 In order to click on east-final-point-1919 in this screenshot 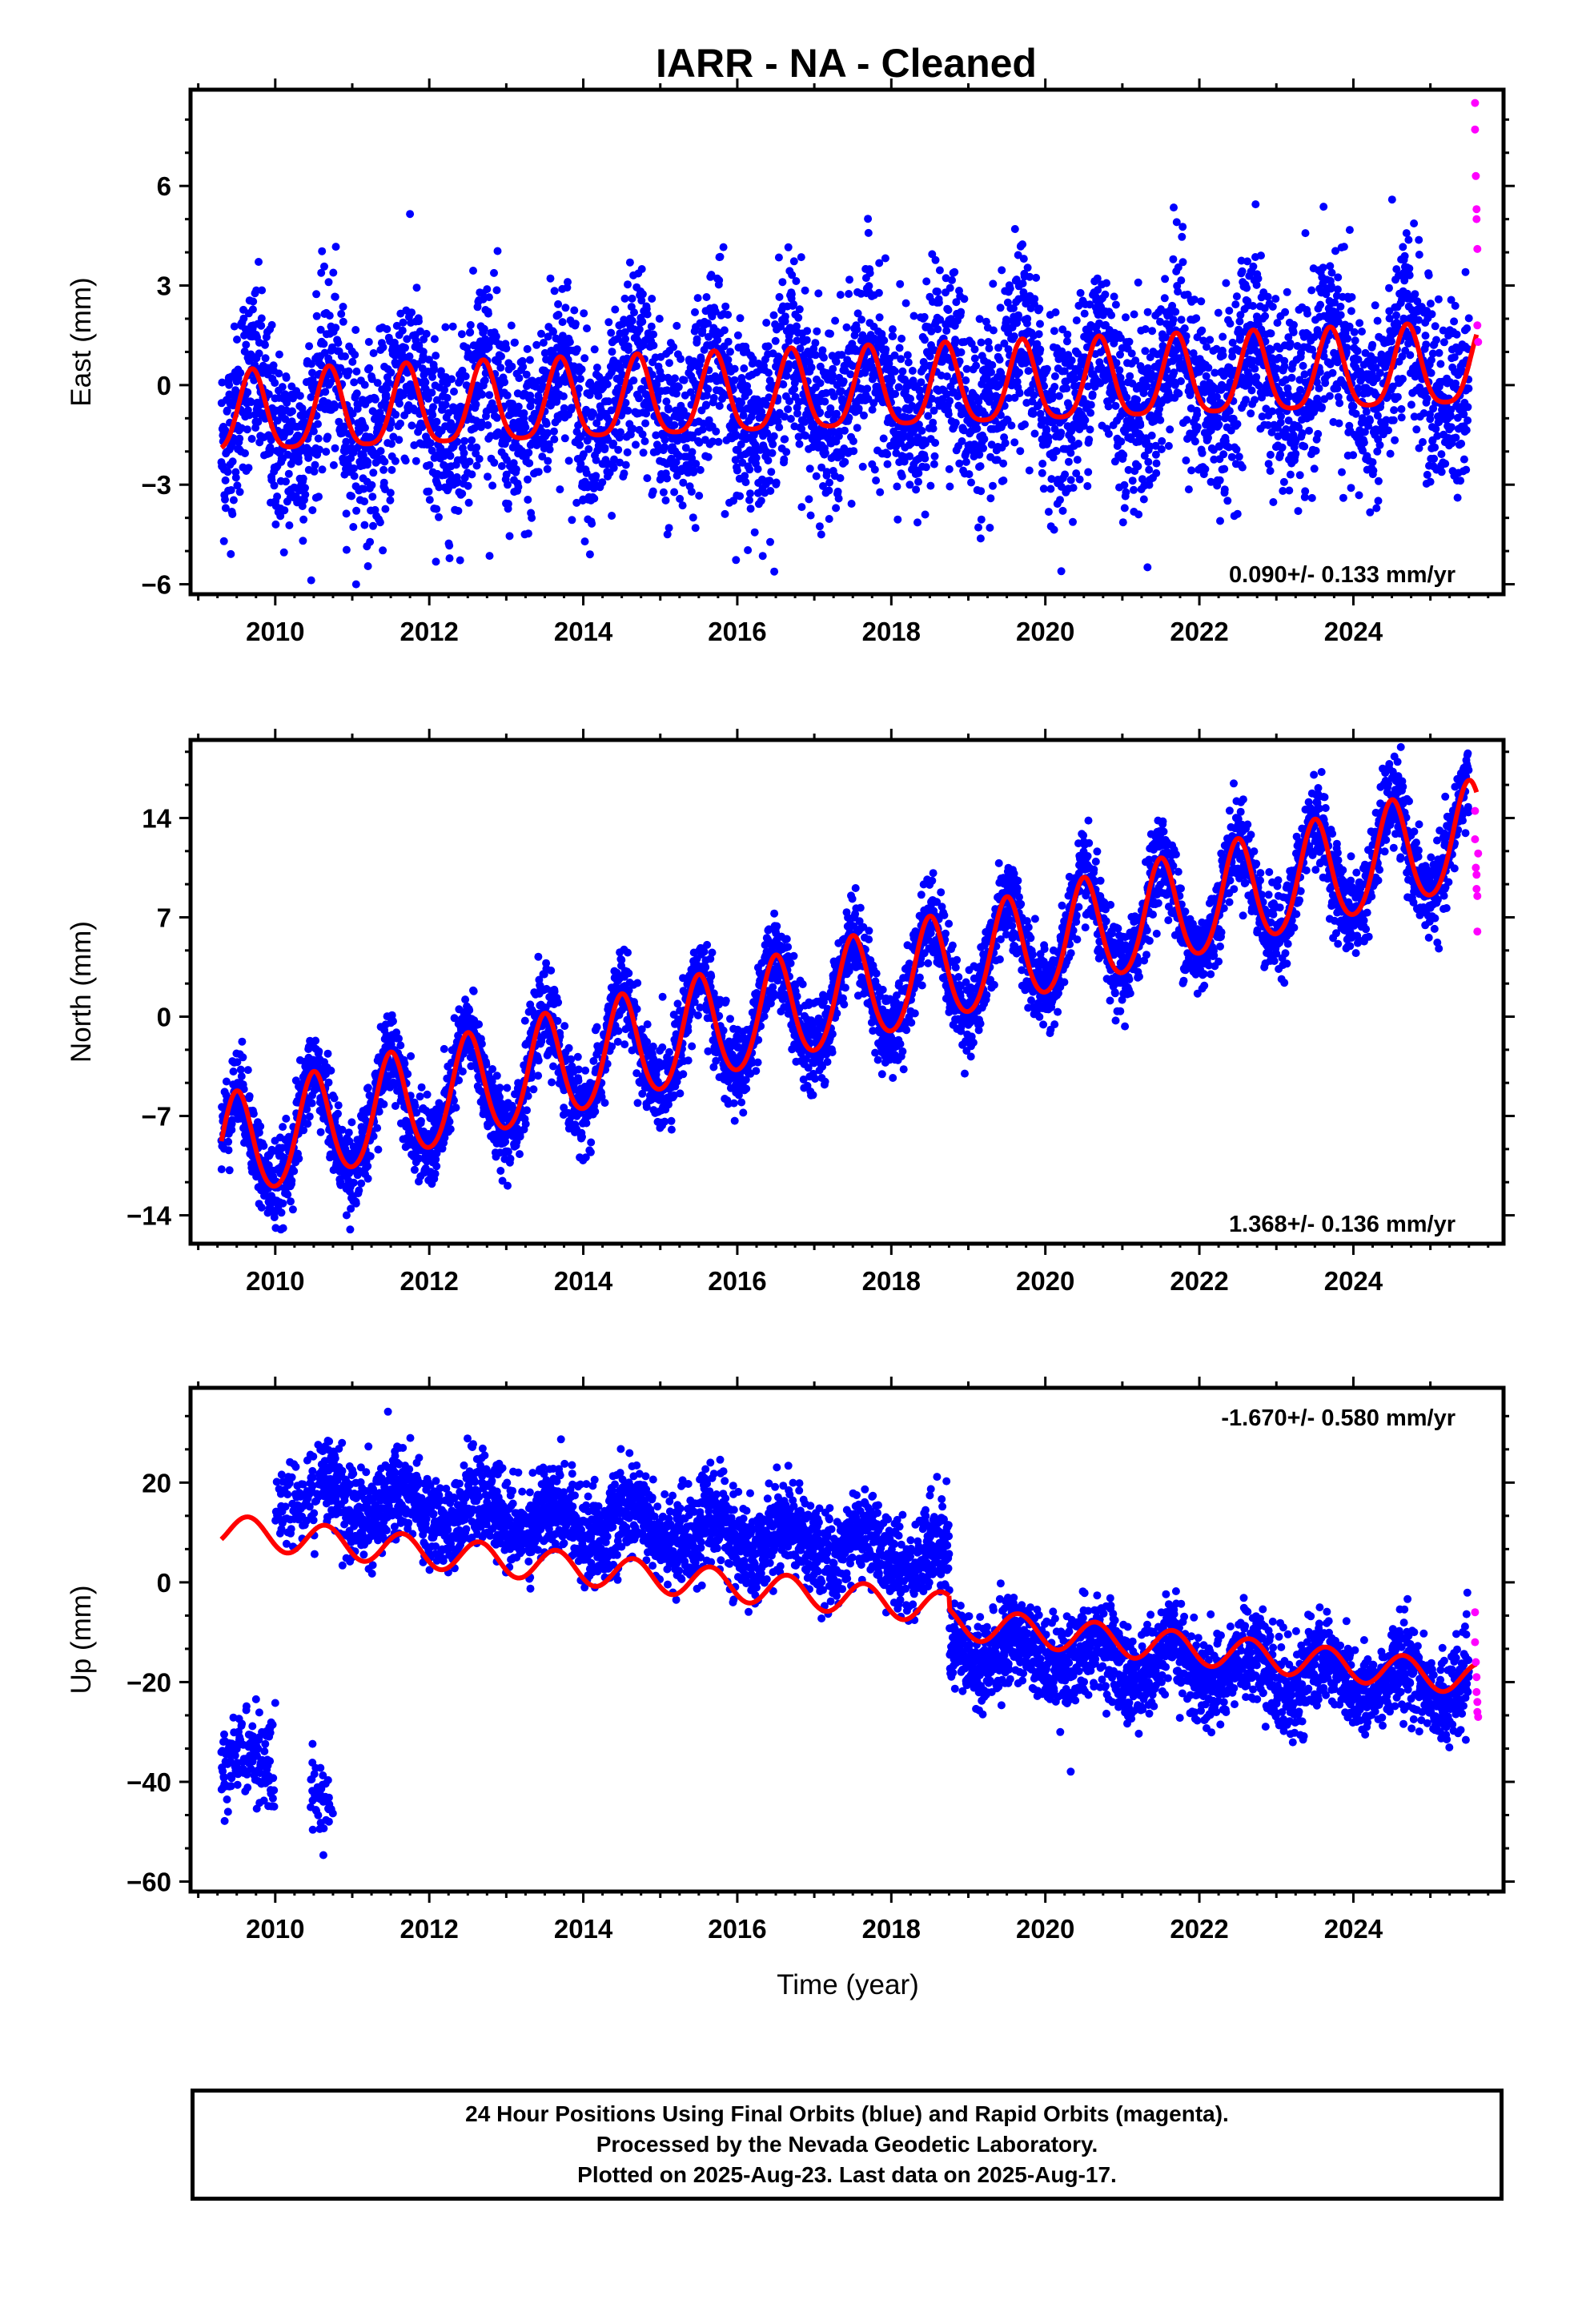, I will do `click(713, 397)`.